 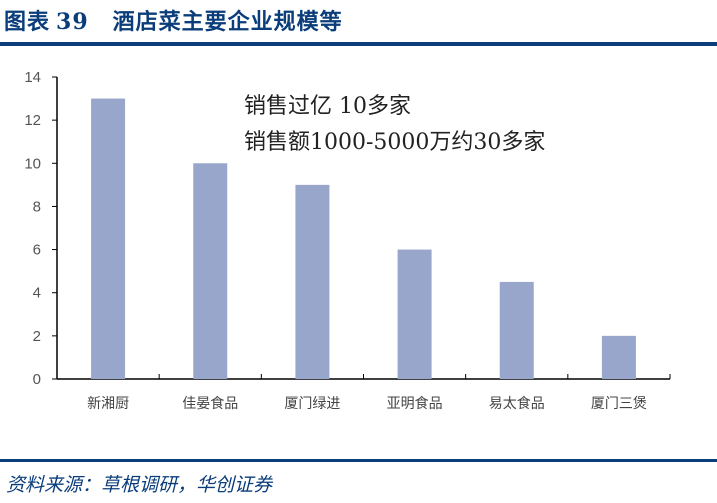 I want to click on figure-title: 图表 39 酒店菜主要企业规模等, so click(x=173, y=20).